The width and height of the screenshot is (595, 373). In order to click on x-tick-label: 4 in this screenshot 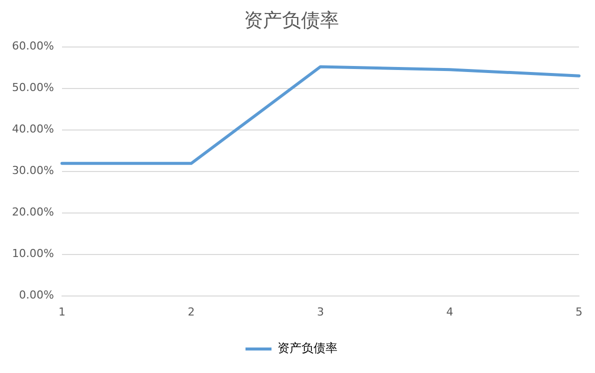, I will do `click(450, 311)`.